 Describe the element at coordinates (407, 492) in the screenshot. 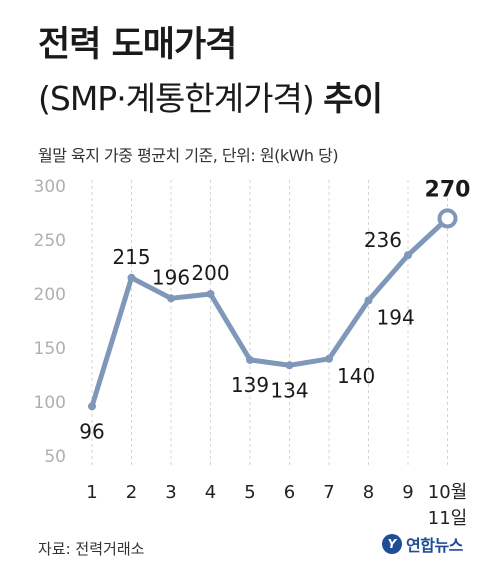

I see `x-tick-label: 9` at that location.